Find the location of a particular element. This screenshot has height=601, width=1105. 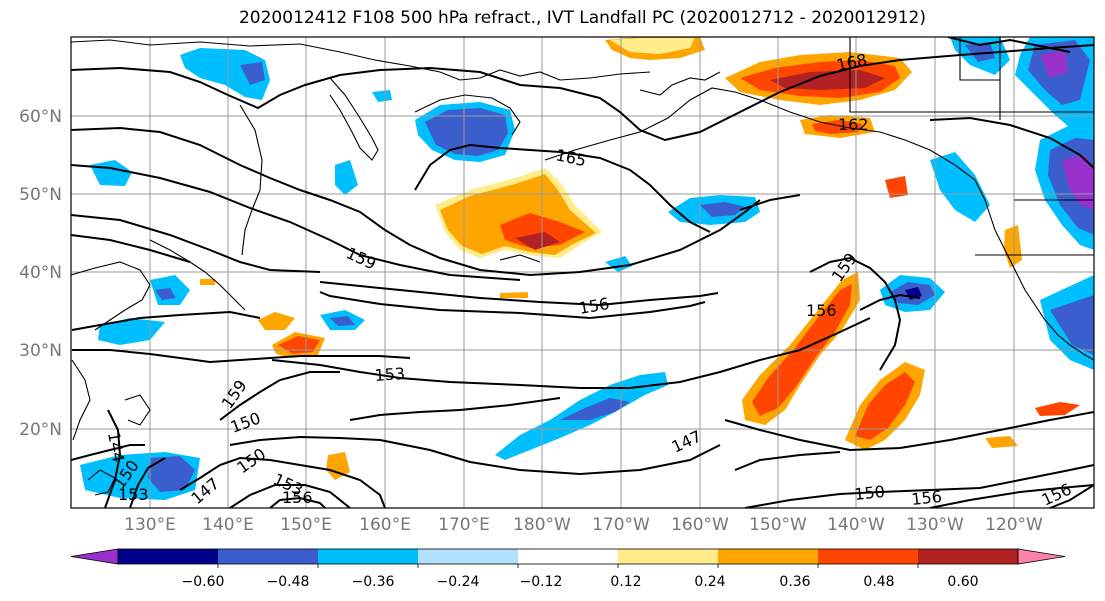

colorbar-tick-label: −0.12 is located at coordinates (541, 582).